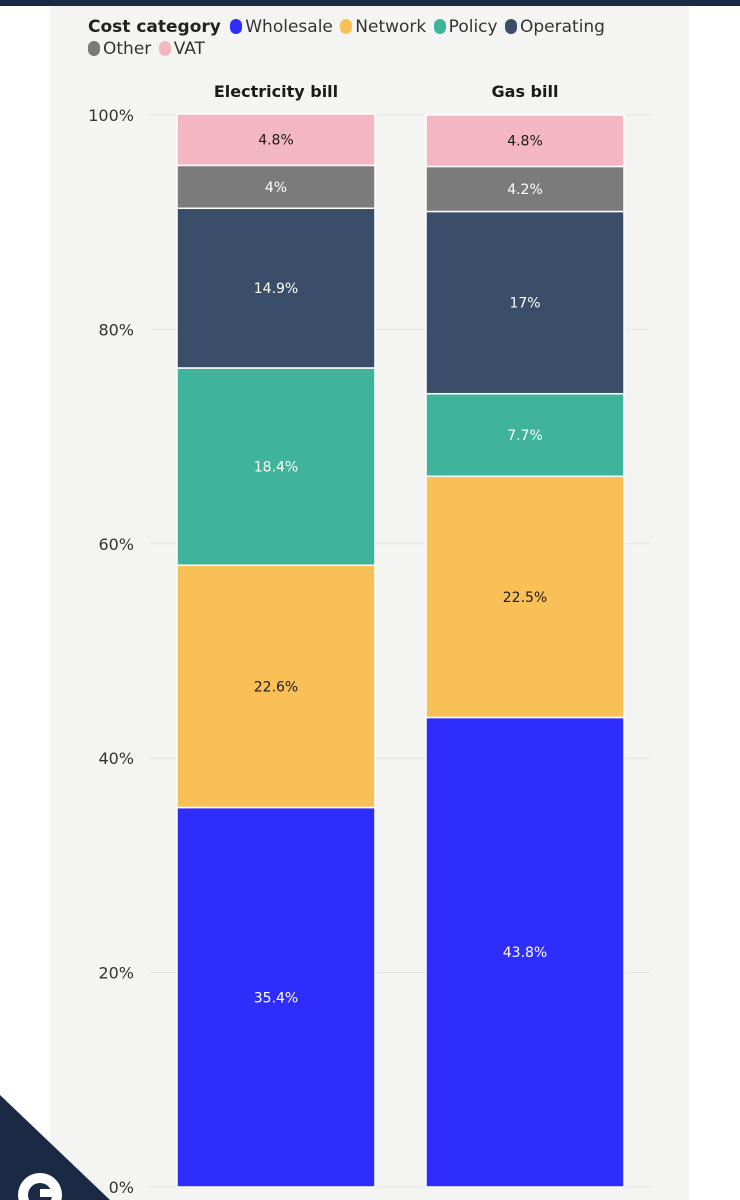 Image resolution: width=740 pixels, height=1200 pixels. I want to click on legend-title: Cost category, so click(154, 27).